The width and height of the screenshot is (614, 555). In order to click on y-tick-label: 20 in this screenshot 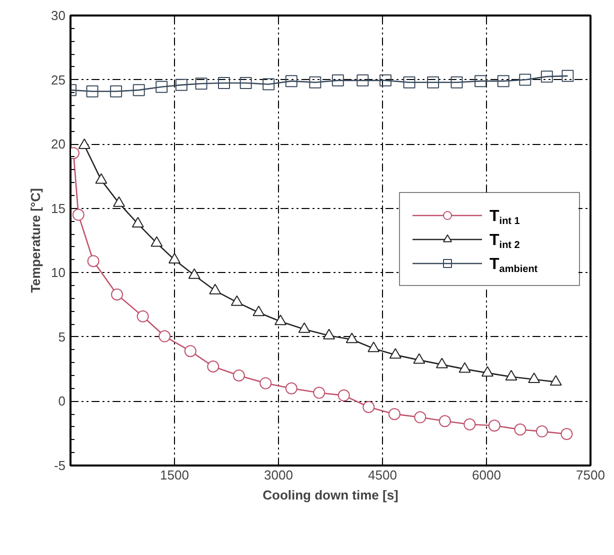, I will do `click(58, 144)`.